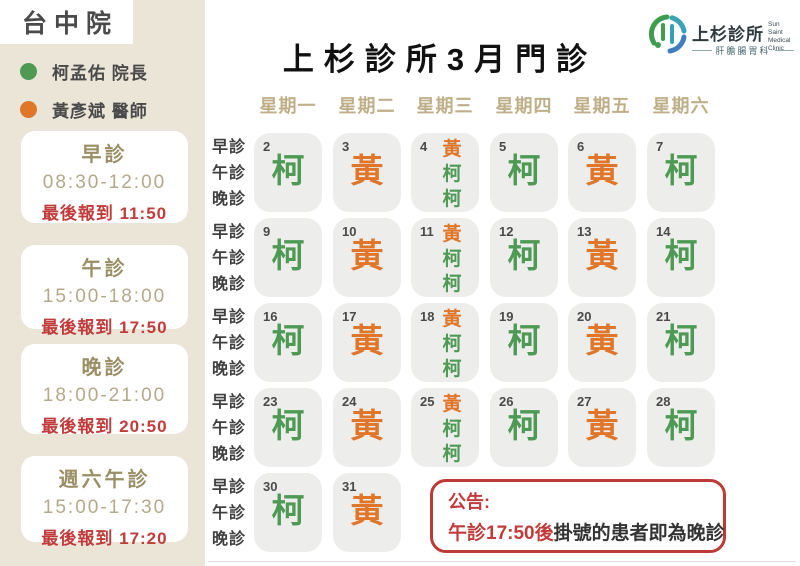 The height and width of the screenshot is (566, 800). What do you see at coordinates (267, 146) in the screenshot?
I see `day-number: 2` at bounding box center [267, 146].